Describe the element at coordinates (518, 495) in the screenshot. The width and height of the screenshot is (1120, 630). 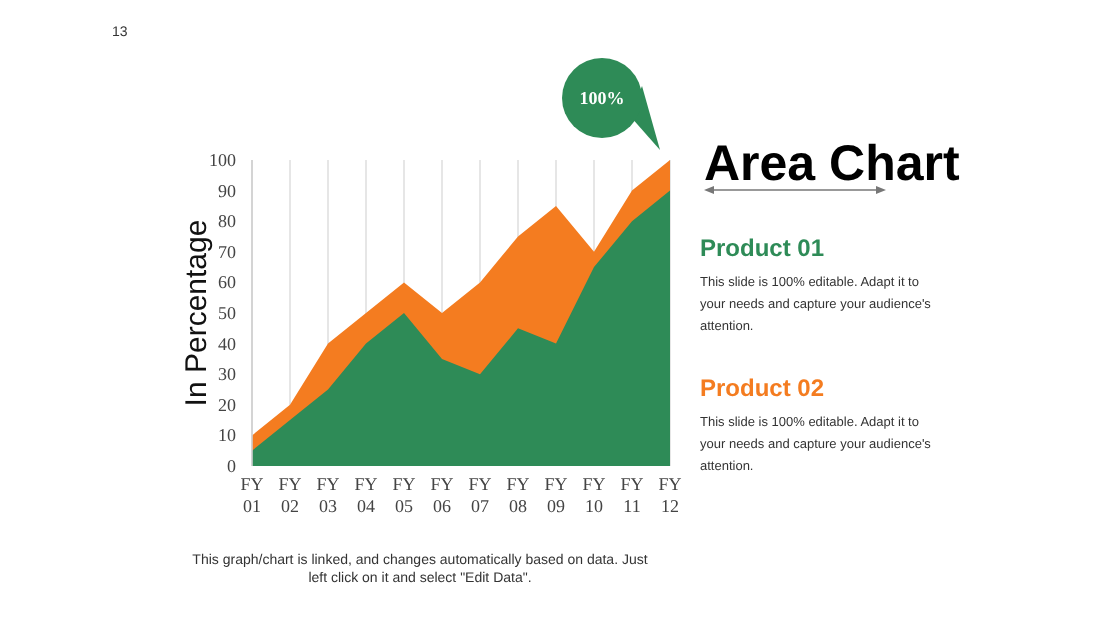
I see `x-tick-label: FY 08` at that location.